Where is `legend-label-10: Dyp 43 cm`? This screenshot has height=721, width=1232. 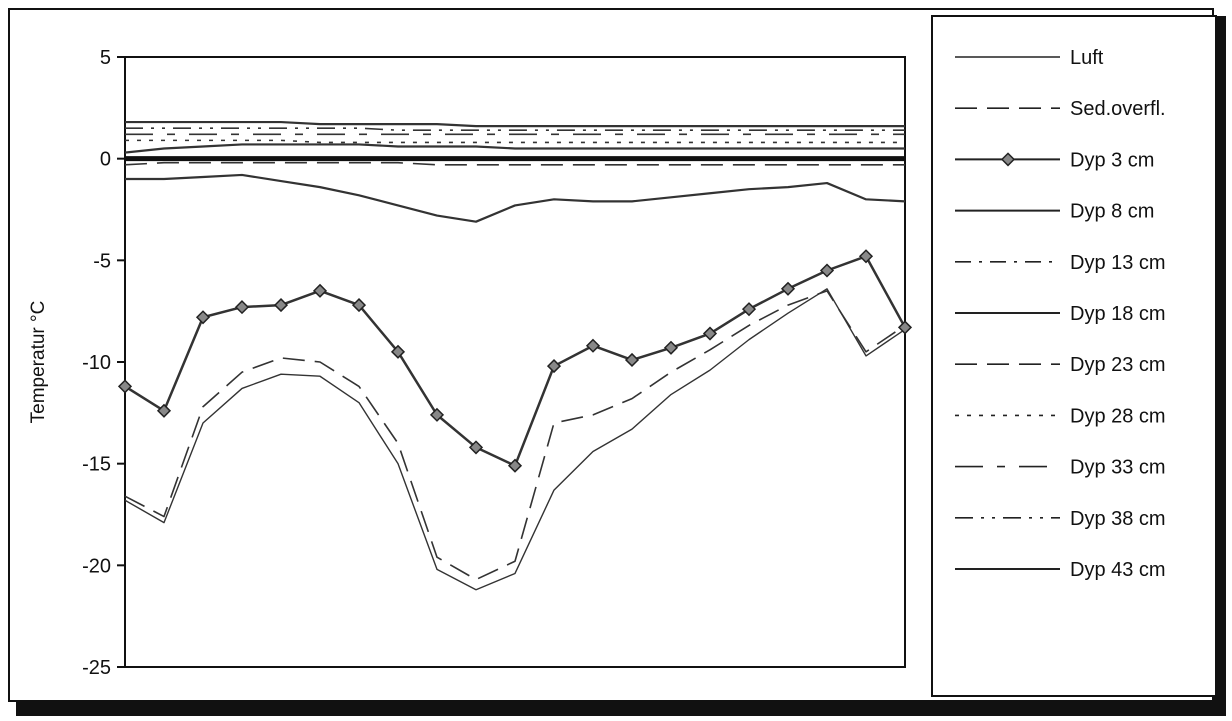
legend-label-10: Dyp 43 cm is located at coordinates (1118, 570).